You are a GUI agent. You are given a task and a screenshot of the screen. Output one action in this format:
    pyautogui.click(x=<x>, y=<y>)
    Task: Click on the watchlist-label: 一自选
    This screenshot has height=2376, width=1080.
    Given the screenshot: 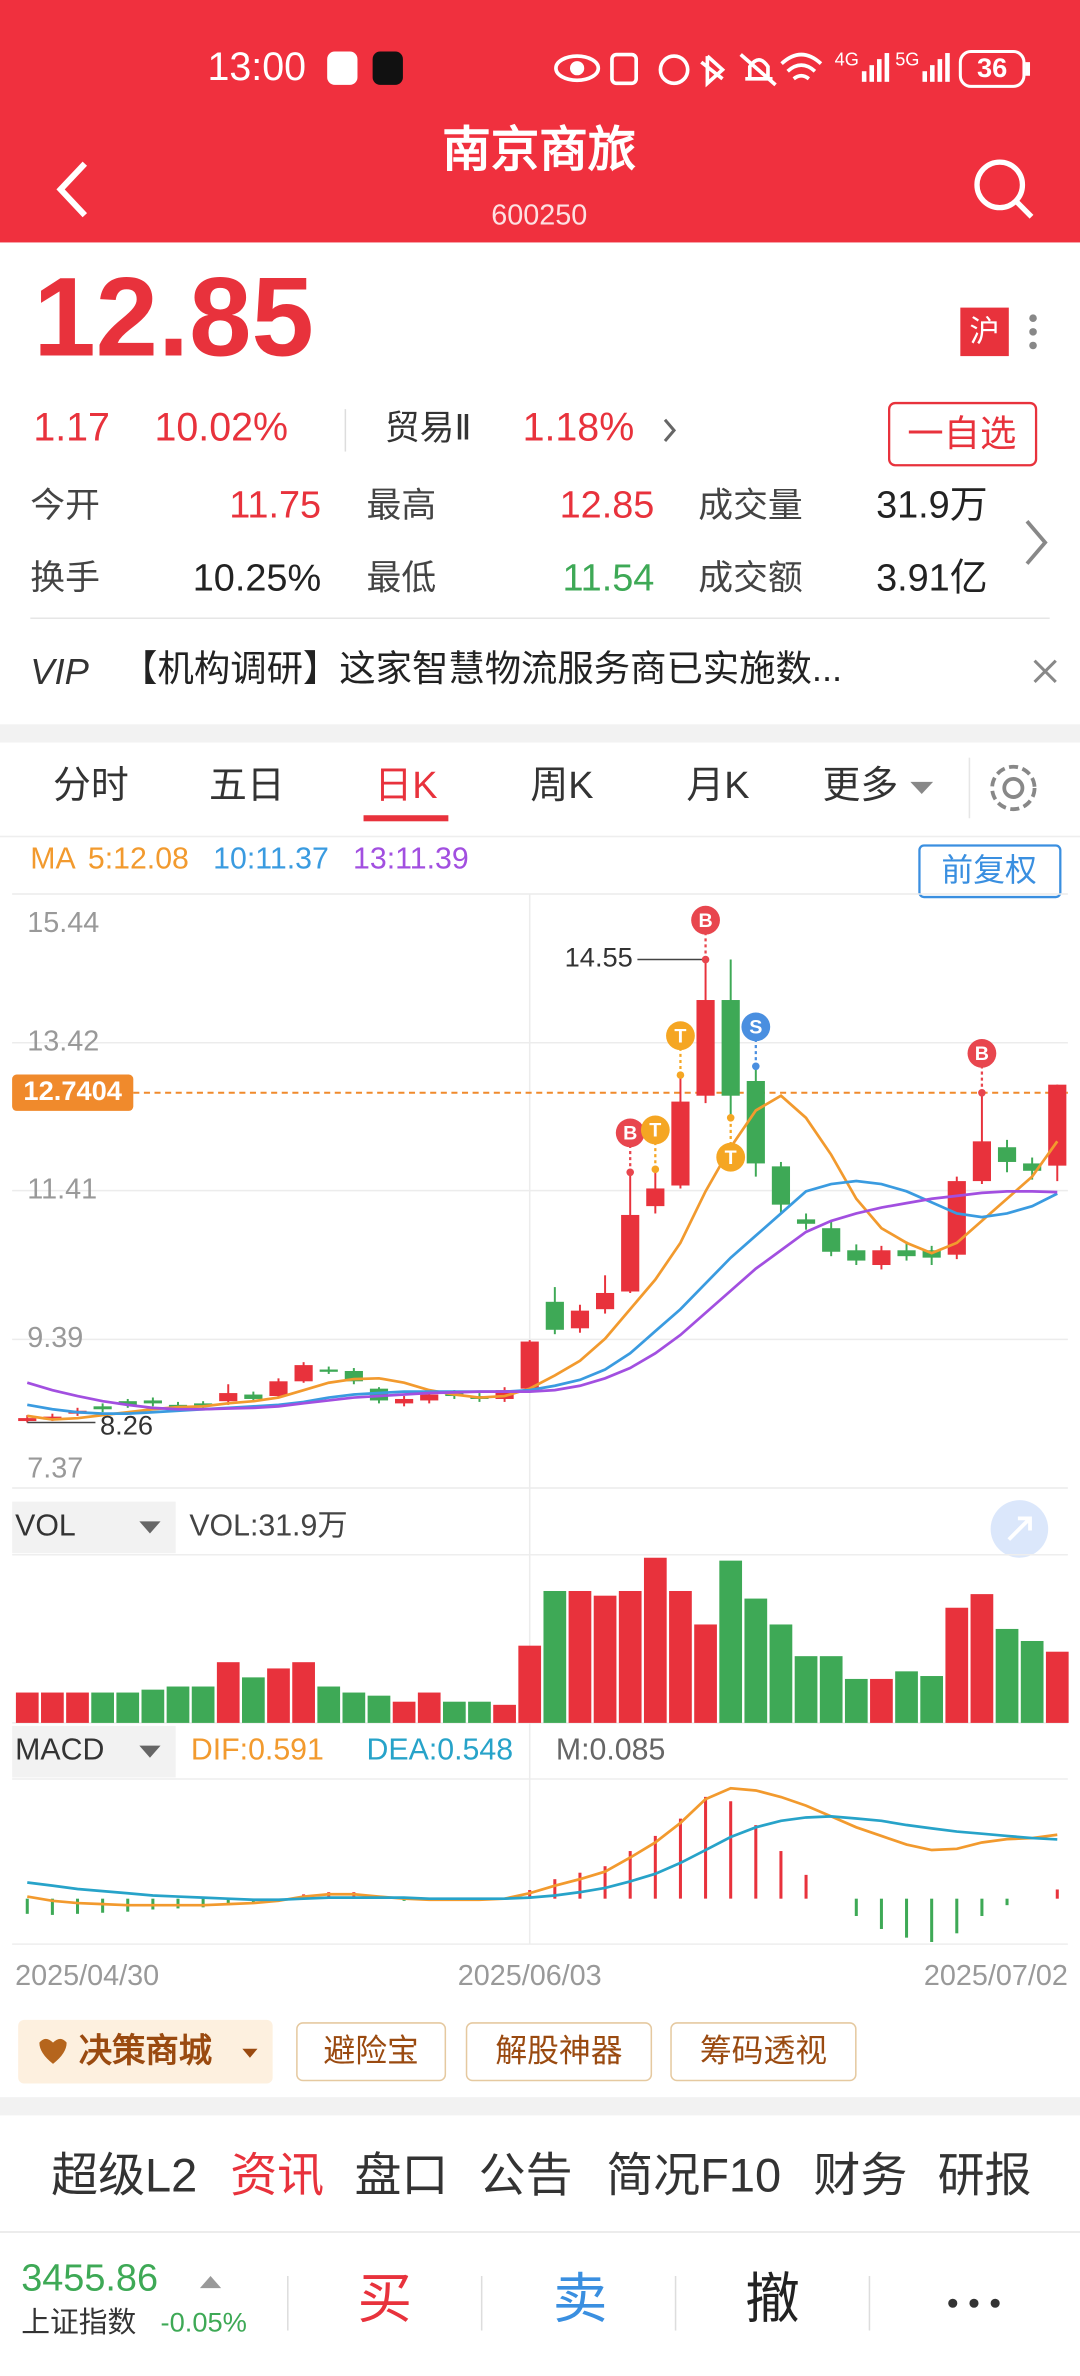 What is the action you would take?
    pyautogui.click(x=961, y=433)
    